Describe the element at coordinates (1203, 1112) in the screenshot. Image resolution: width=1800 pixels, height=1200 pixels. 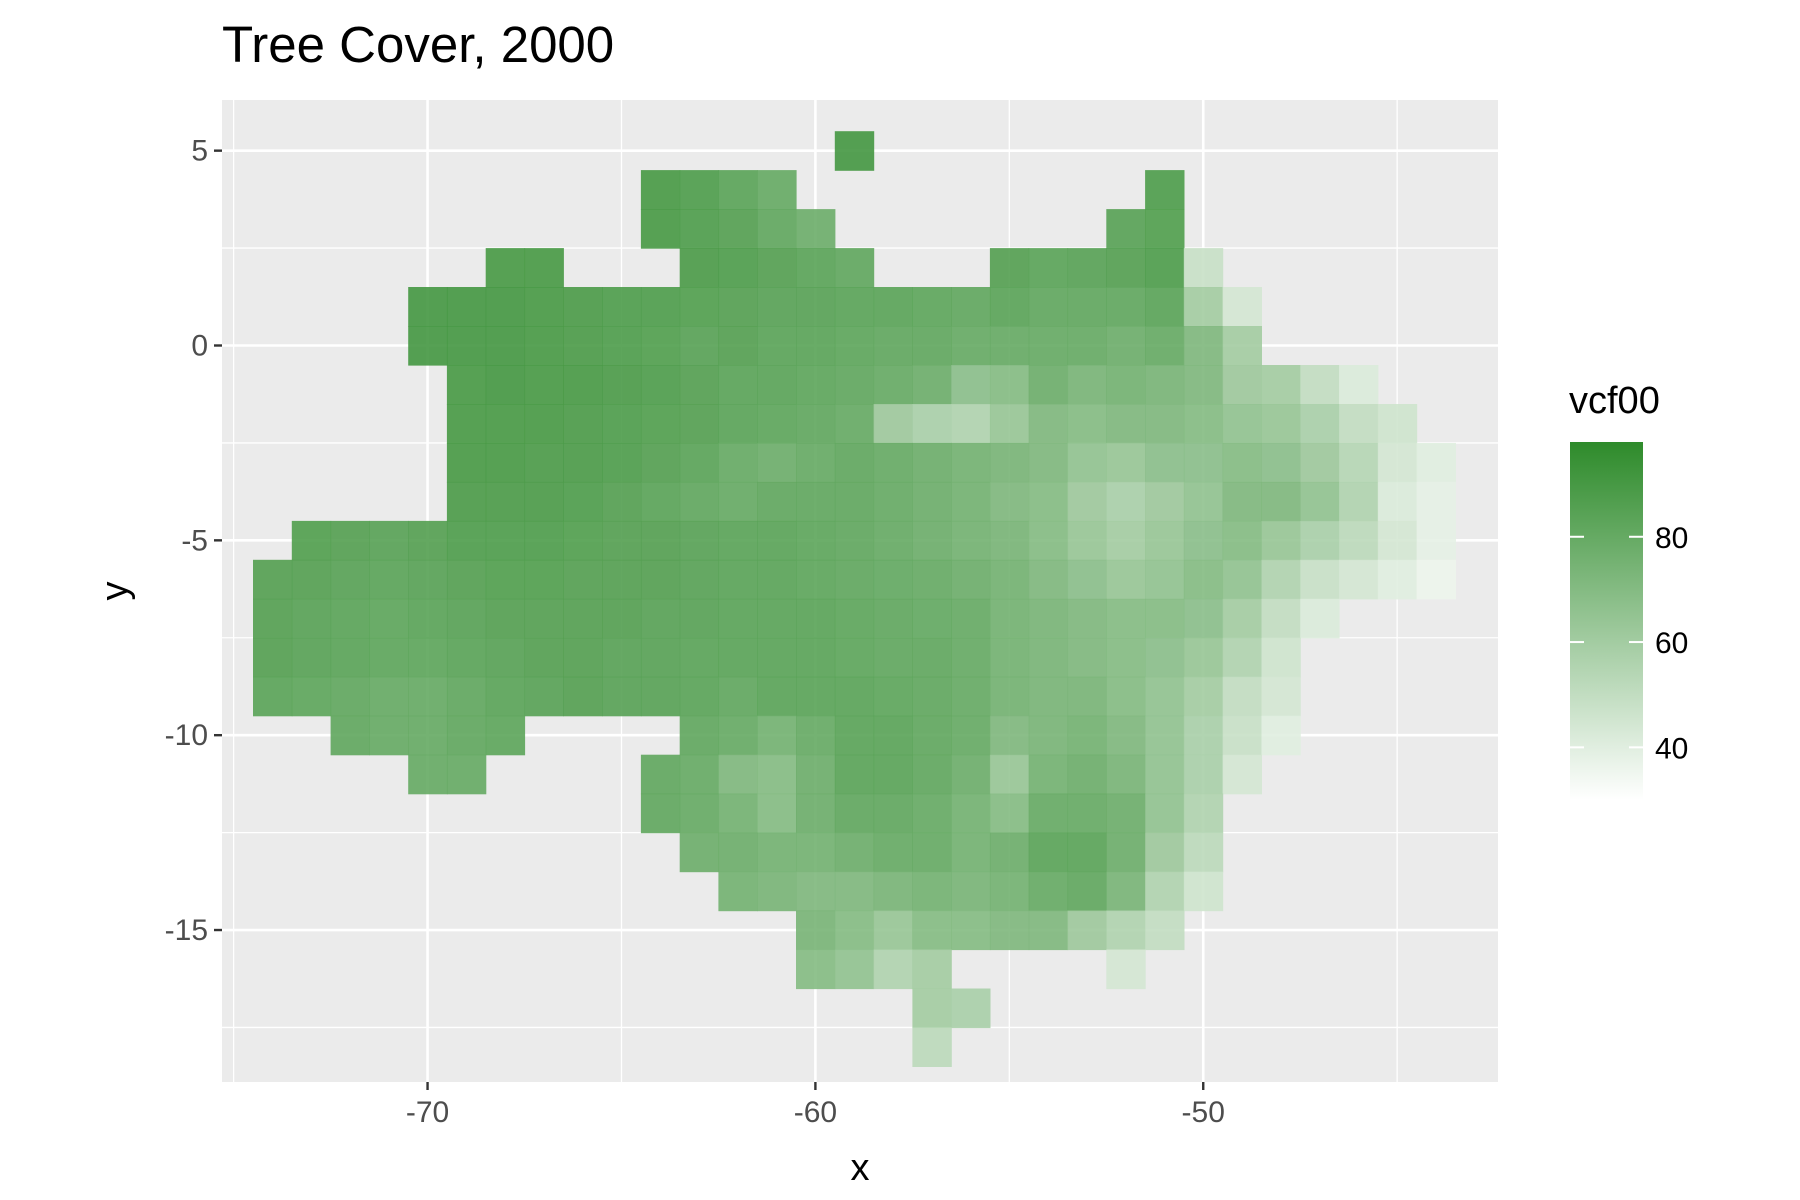
I see `x-tick-label: -50` at that location.